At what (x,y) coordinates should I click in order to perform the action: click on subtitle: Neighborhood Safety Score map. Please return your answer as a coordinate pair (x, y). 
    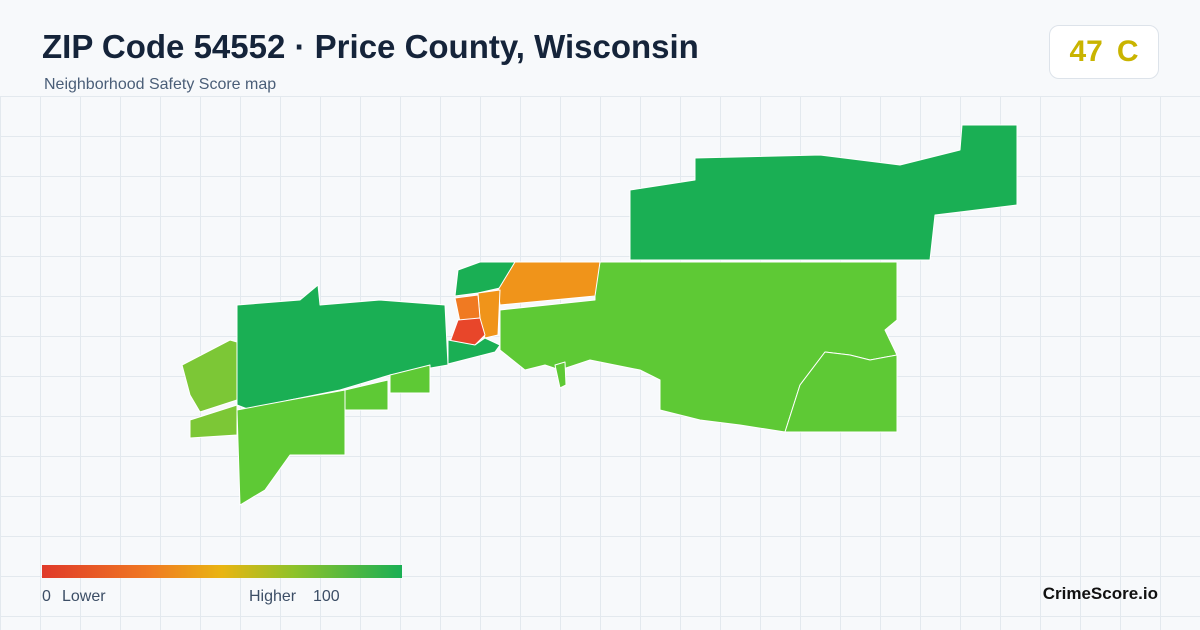
    Looking at the image, I should click on (160, 84).